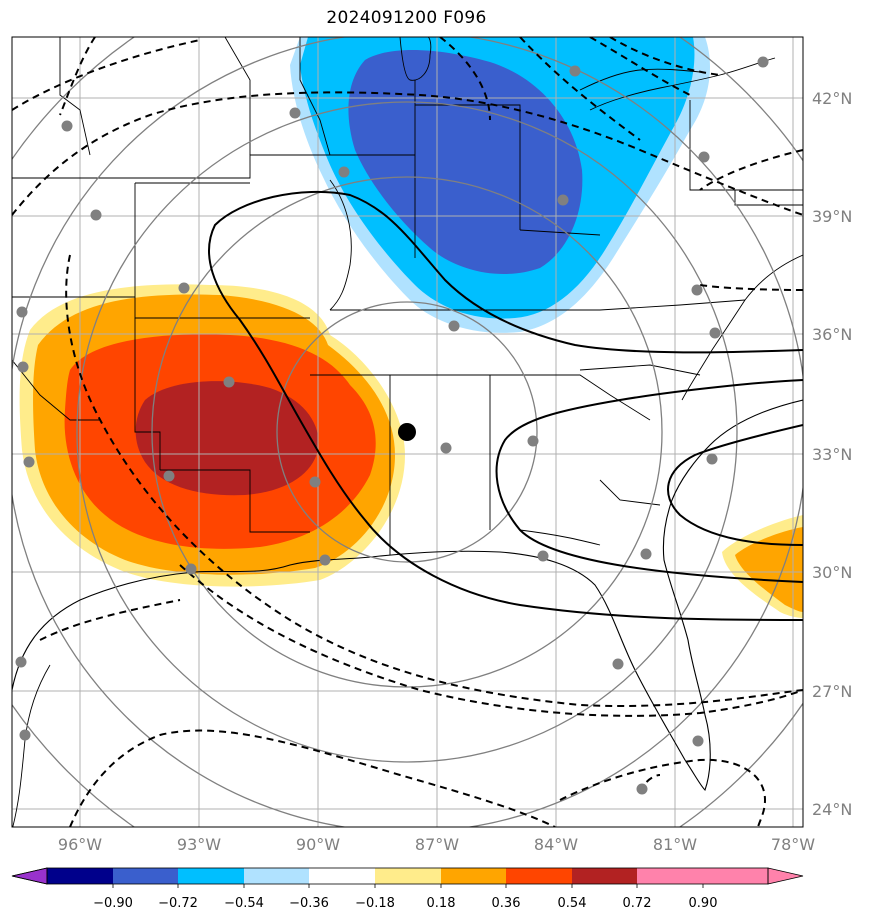 The width and height of the screenshot is (873, 924). What do you see at coordinates (762, 566) in the screenshot?
I see `positive-anomaly-east` at bounding box center [762, 566].